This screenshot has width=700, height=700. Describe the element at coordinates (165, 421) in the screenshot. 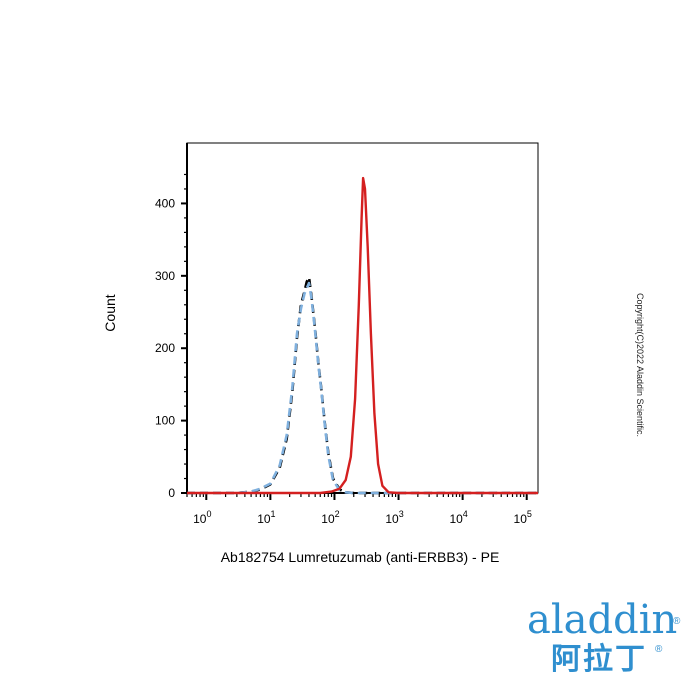

I see `y-tick-label: 100` at that location.